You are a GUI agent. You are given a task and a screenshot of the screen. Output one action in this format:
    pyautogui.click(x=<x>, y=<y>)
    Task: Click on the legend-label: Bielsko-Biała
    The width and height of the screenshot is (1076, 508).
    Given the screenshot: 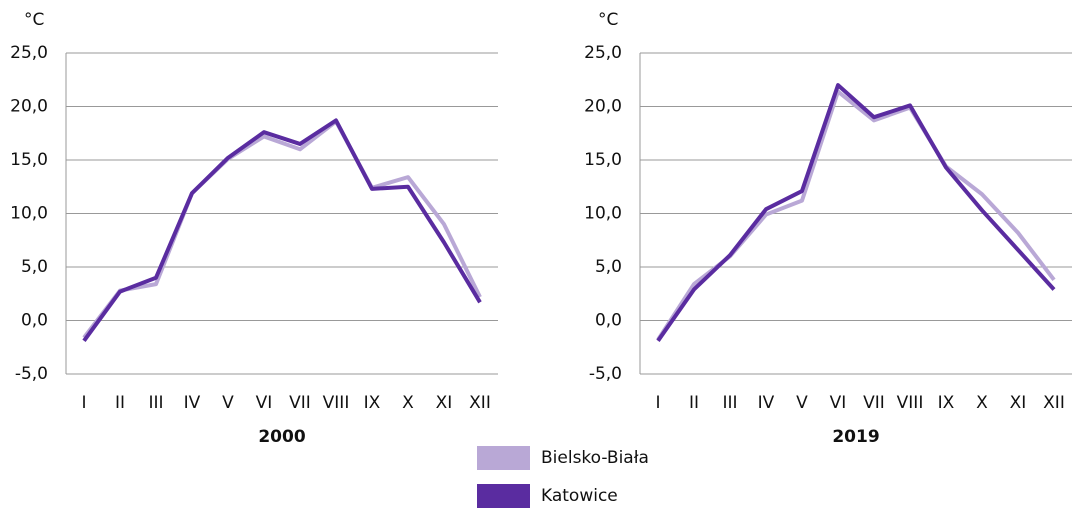 What is the action you would take?
    pyautogui.click(x=595, y=458)
    